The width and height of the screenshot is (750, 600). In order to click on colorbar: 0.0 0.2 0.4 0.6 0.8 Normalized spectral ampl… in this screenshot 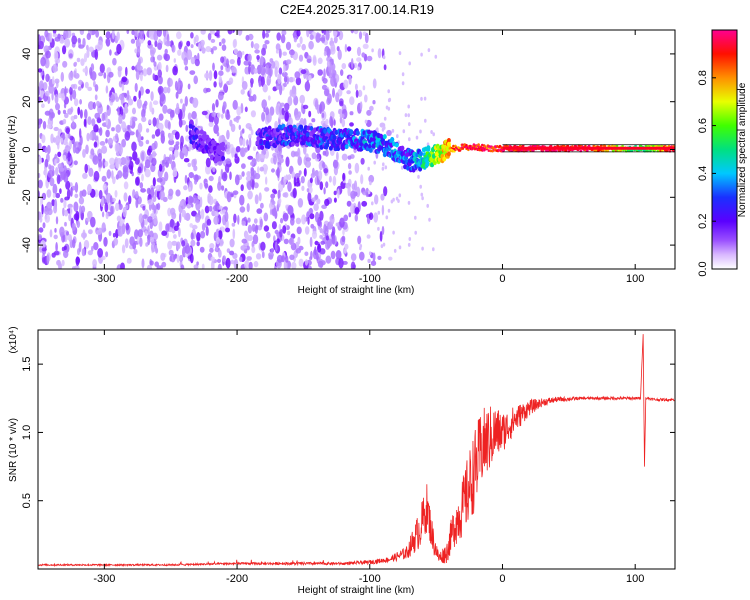, I will do `click(722, 153)`.